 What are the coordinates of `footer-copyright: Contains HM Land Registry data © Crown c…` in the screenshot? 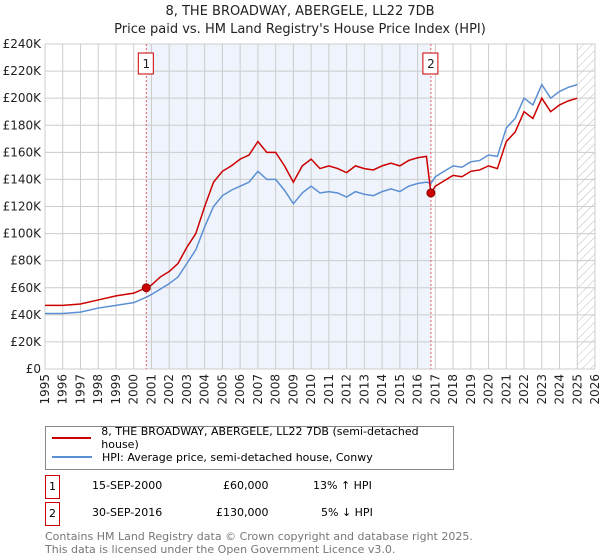 It's located at (259, 536).